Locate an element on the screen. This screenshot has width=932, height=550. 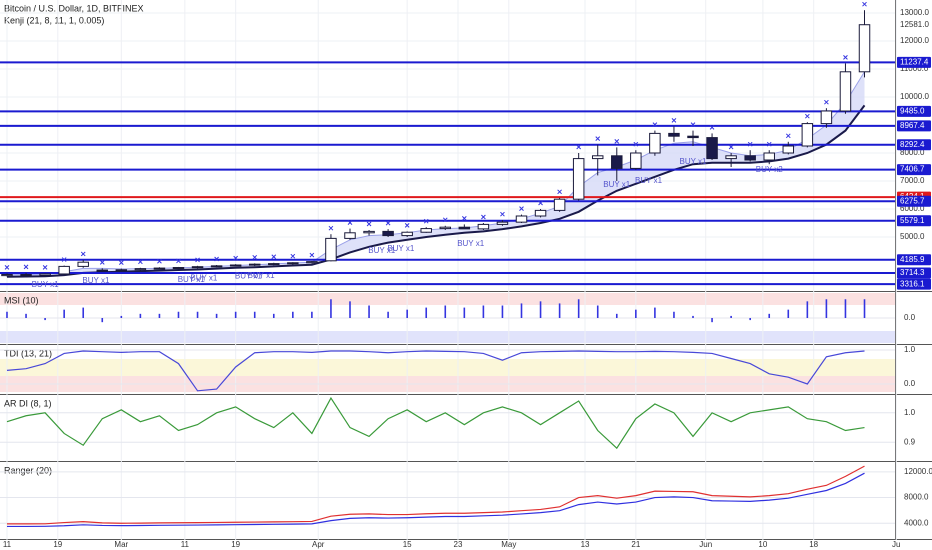
level-label: 6275.7 is located at coordinates (912, 200).